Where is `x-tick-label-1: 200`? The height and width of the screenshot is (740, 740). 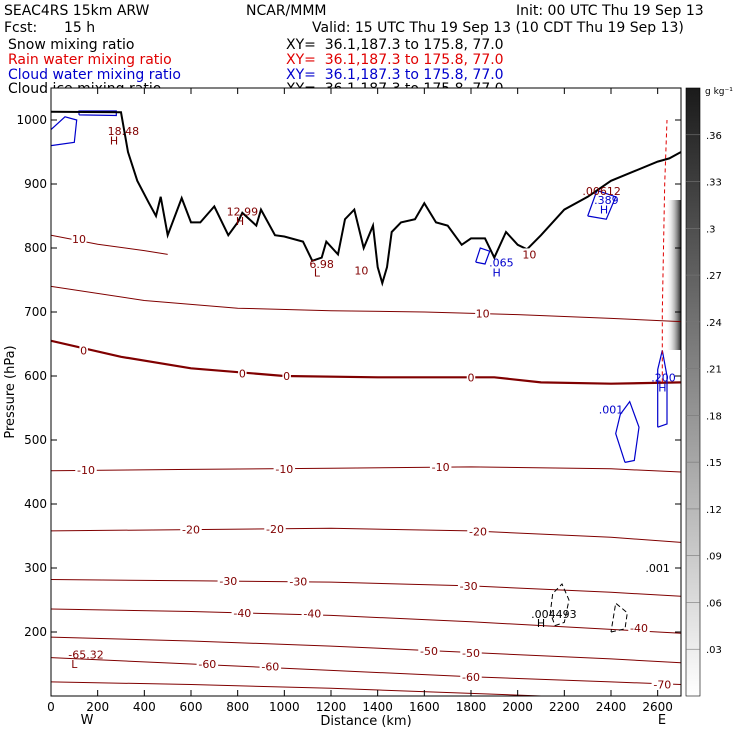
x-tick-label-1: 200 is located at coordinates (97, 707).